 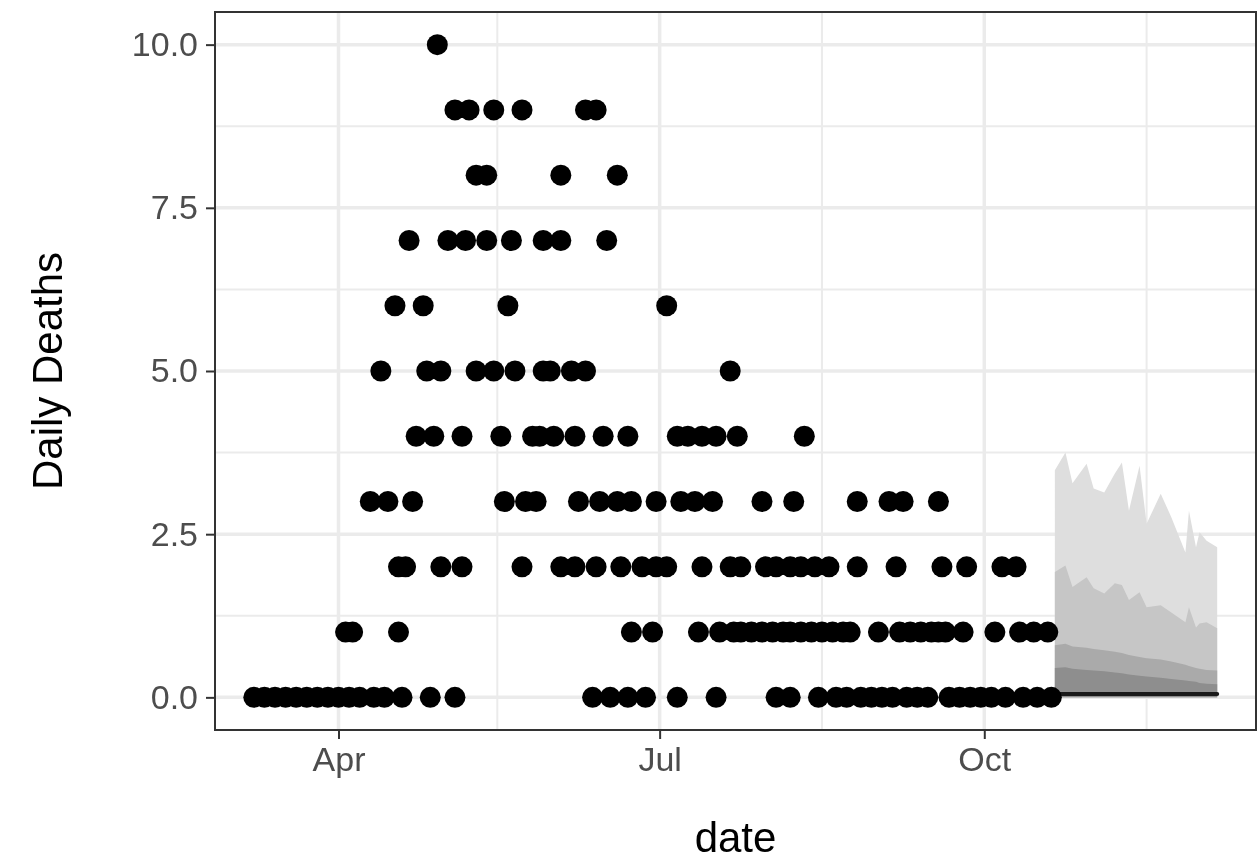 I want to click on y-tick-label: 7.5, so click(x=174, y=207).